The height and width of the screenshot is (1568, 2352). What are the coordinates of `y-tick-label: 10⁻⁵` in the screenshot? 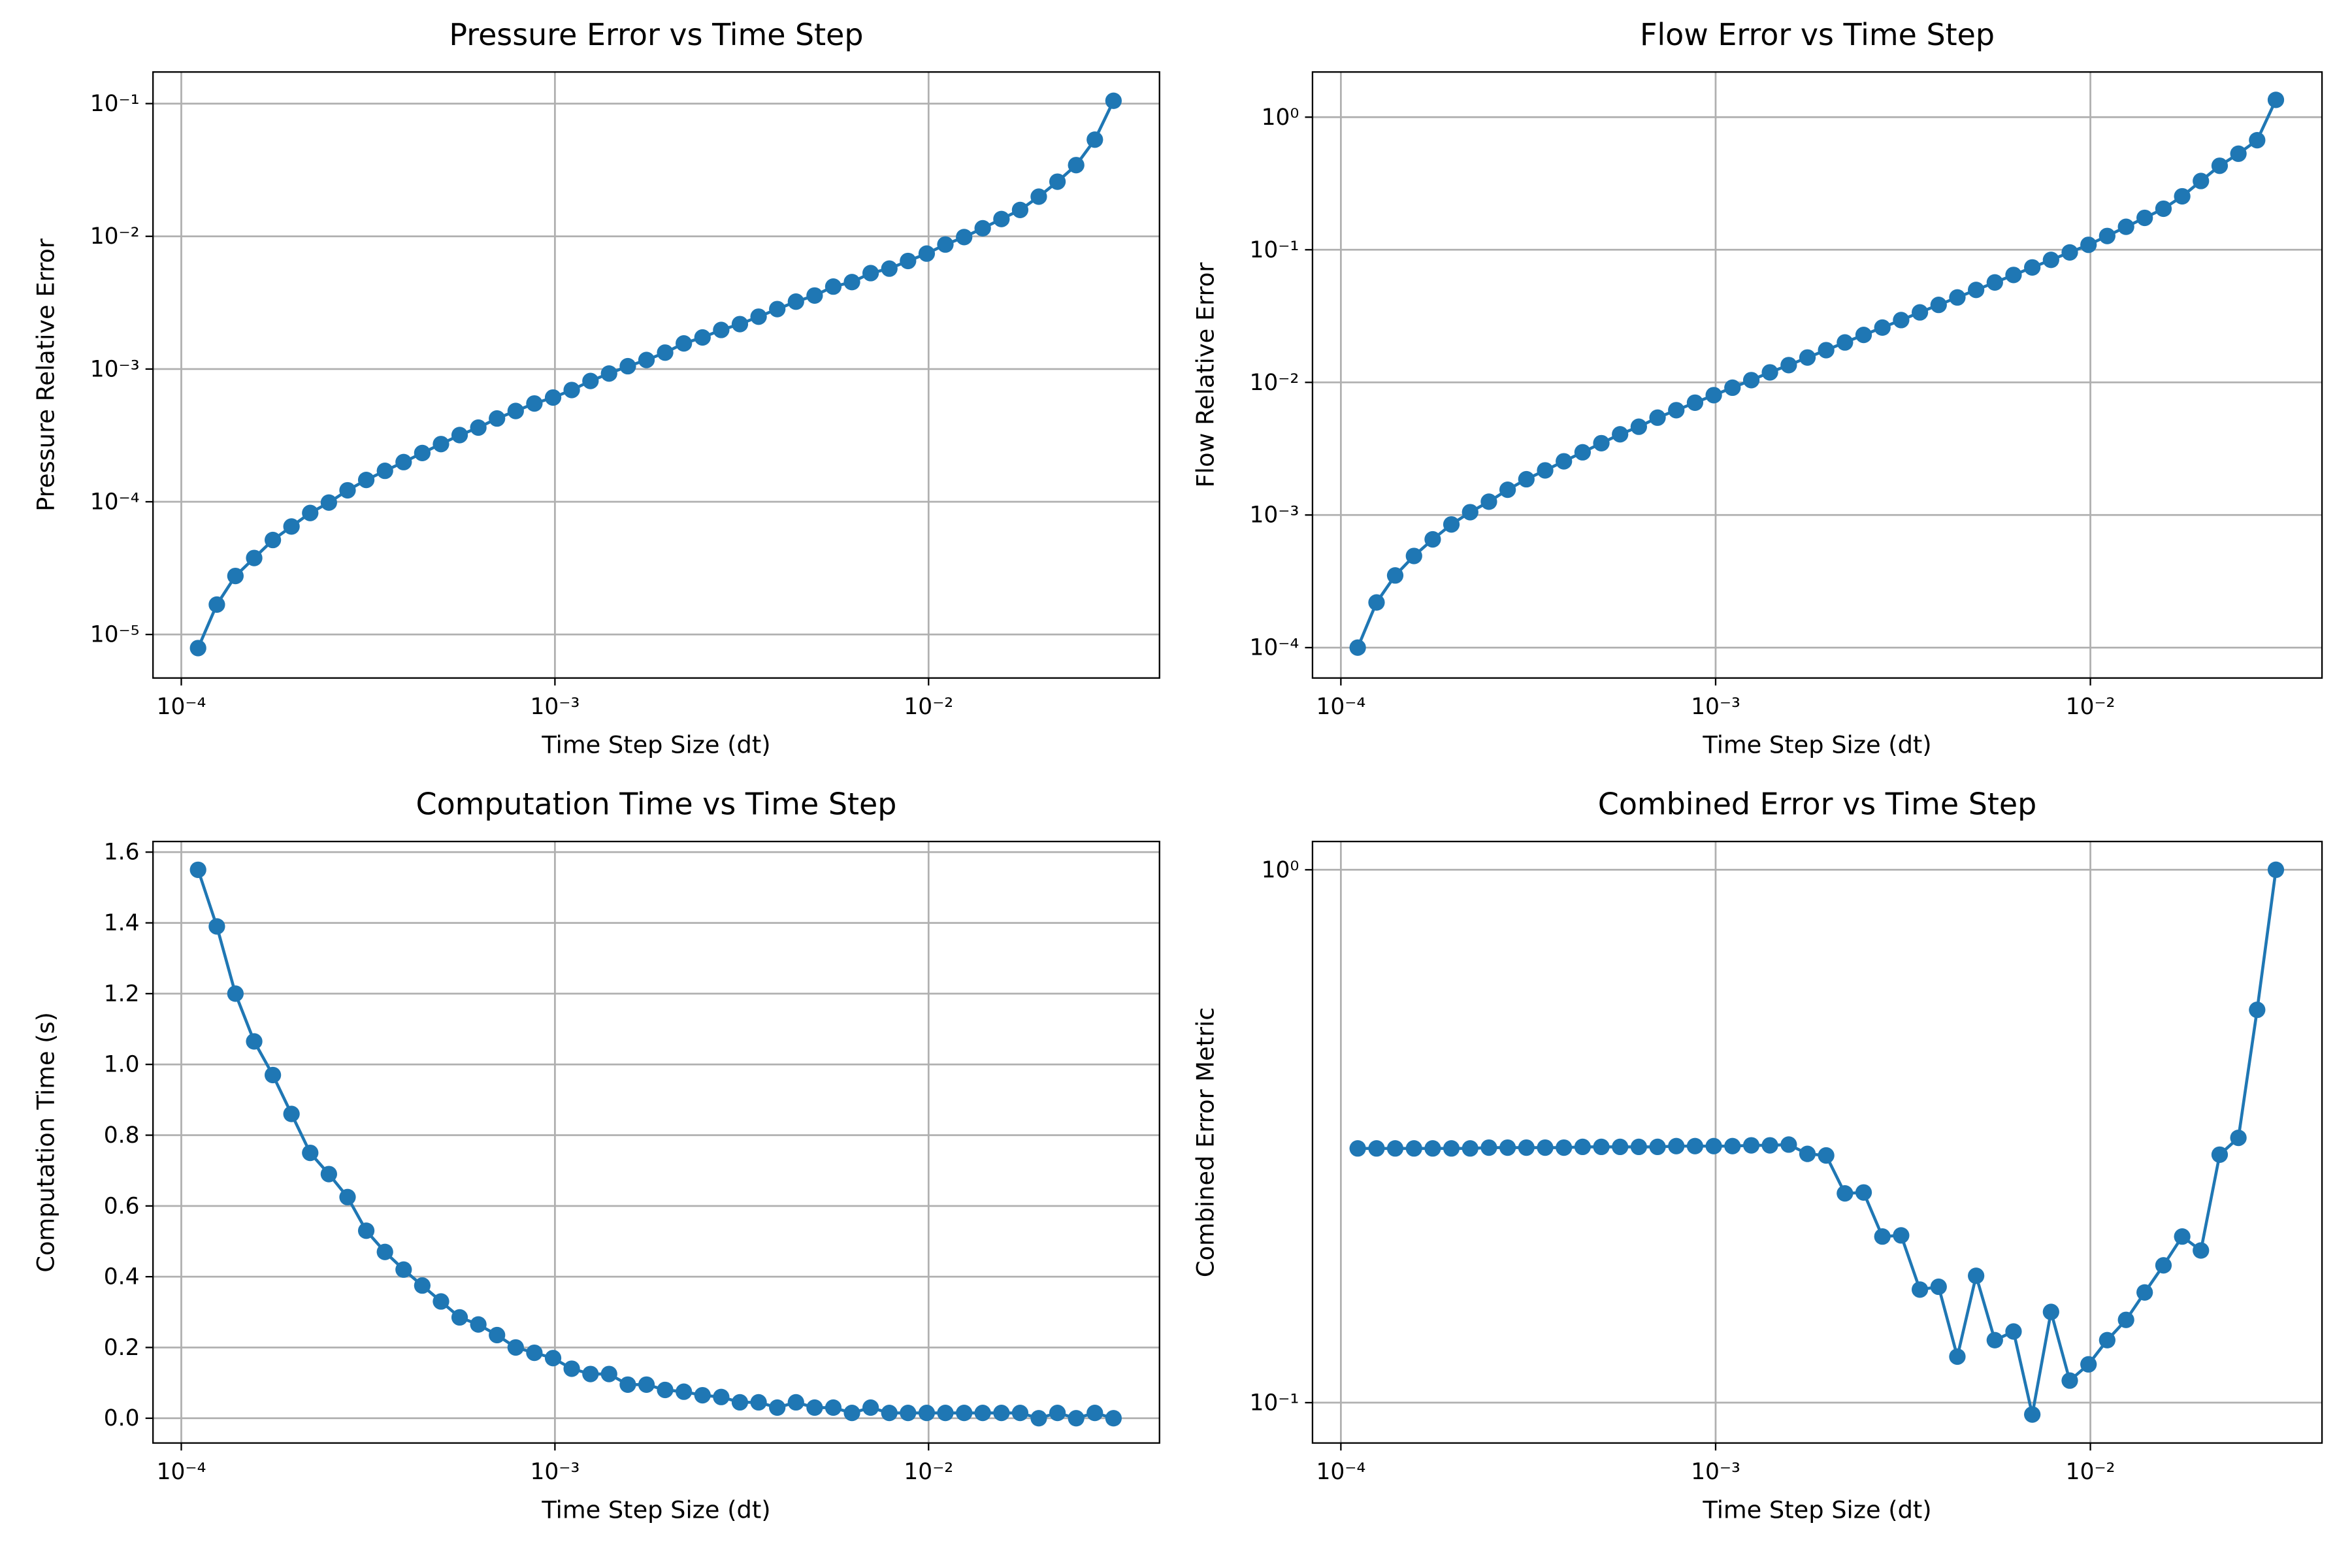 It's located at (115, 635).